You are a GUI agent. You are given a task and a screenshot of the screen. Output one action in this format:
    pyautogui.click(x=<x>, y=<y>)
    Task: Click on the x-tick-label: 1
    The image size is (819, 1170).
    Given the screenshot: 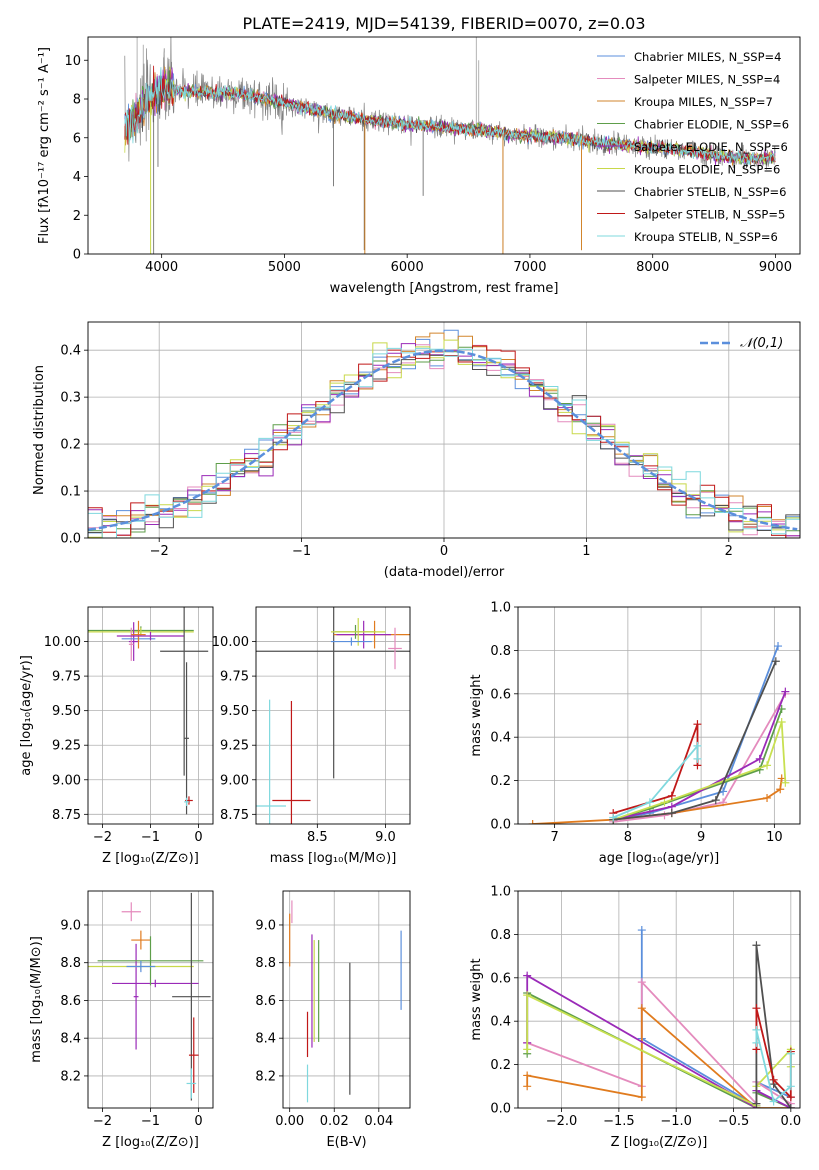 What is the action you would take?
    pyautogui.click(x=586, y=551)
    